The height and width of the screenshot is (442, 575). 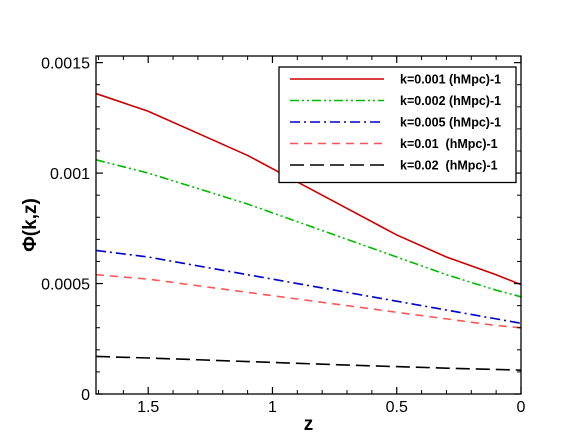 I want to click on legend-label-3: k=0.005 (hMpc)-1, so click(x=450, y=123).